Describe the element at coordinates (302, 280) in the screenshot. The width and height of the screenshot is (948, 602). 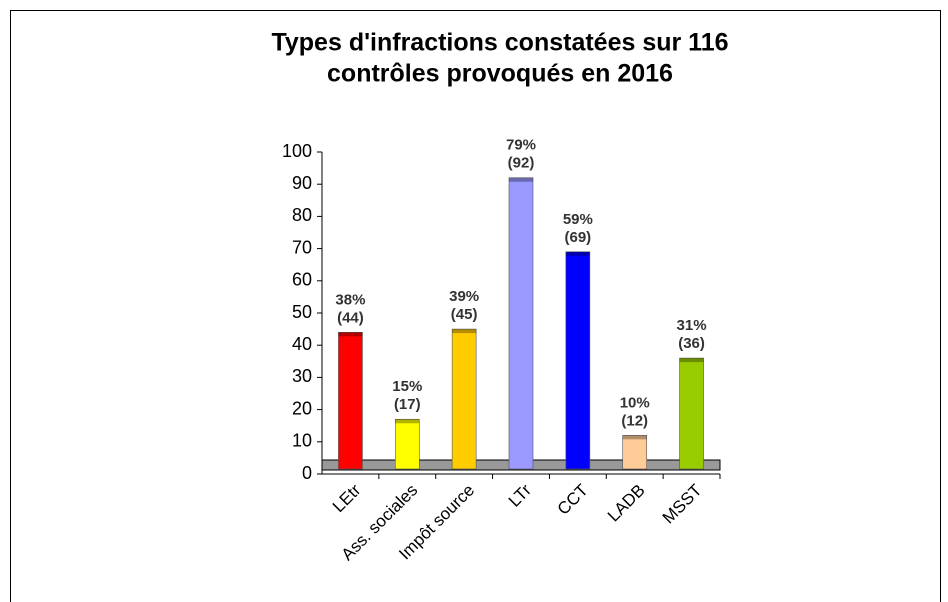
I see `y-tick-label: 60` at that location.